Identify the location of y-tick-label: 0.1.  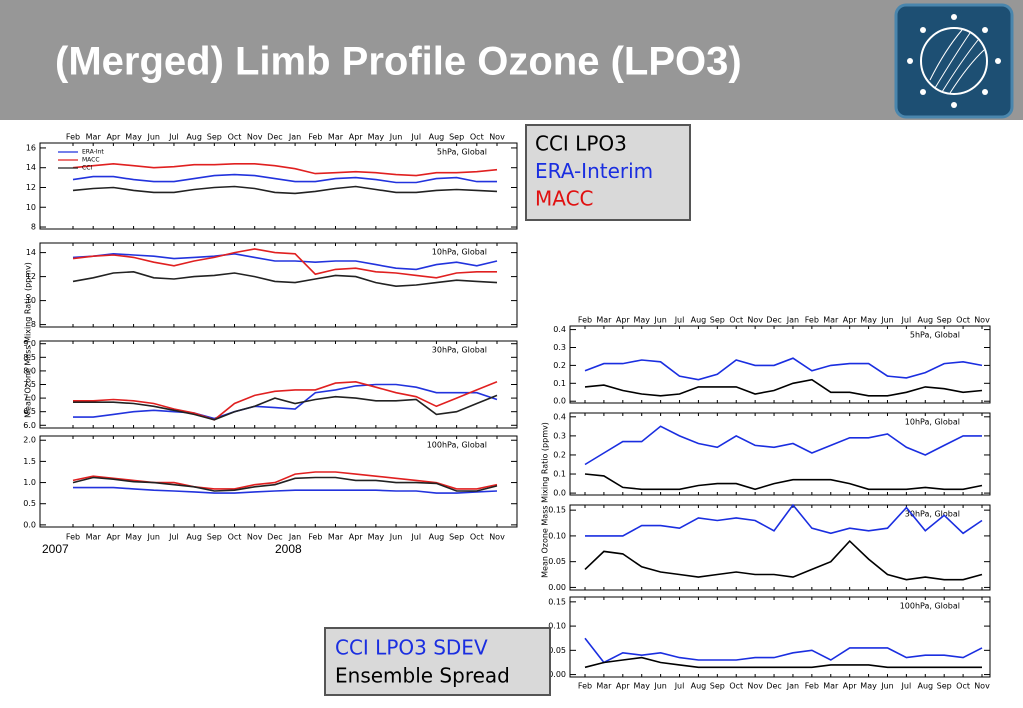
(559, 474).